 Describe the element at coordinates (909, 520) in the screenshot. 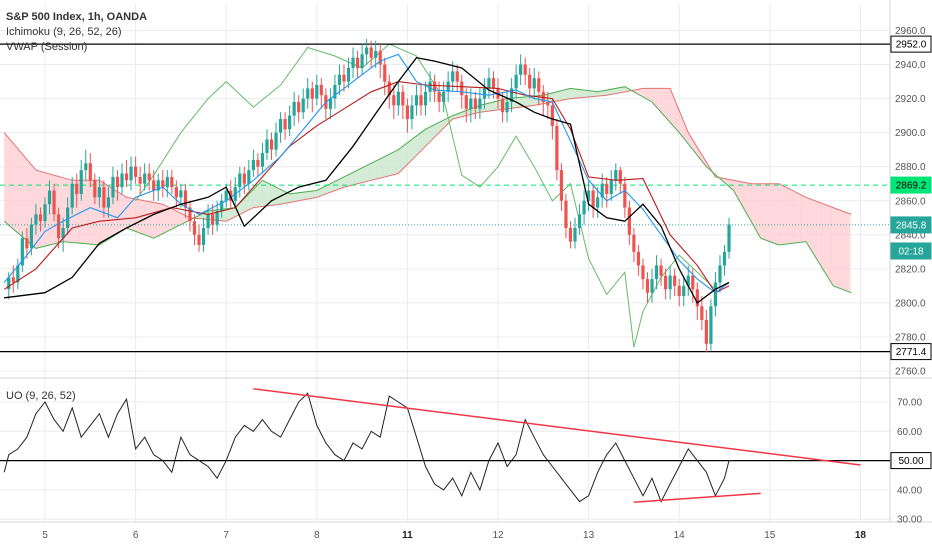

I see `osc-tick-label: 30.00` at that location.